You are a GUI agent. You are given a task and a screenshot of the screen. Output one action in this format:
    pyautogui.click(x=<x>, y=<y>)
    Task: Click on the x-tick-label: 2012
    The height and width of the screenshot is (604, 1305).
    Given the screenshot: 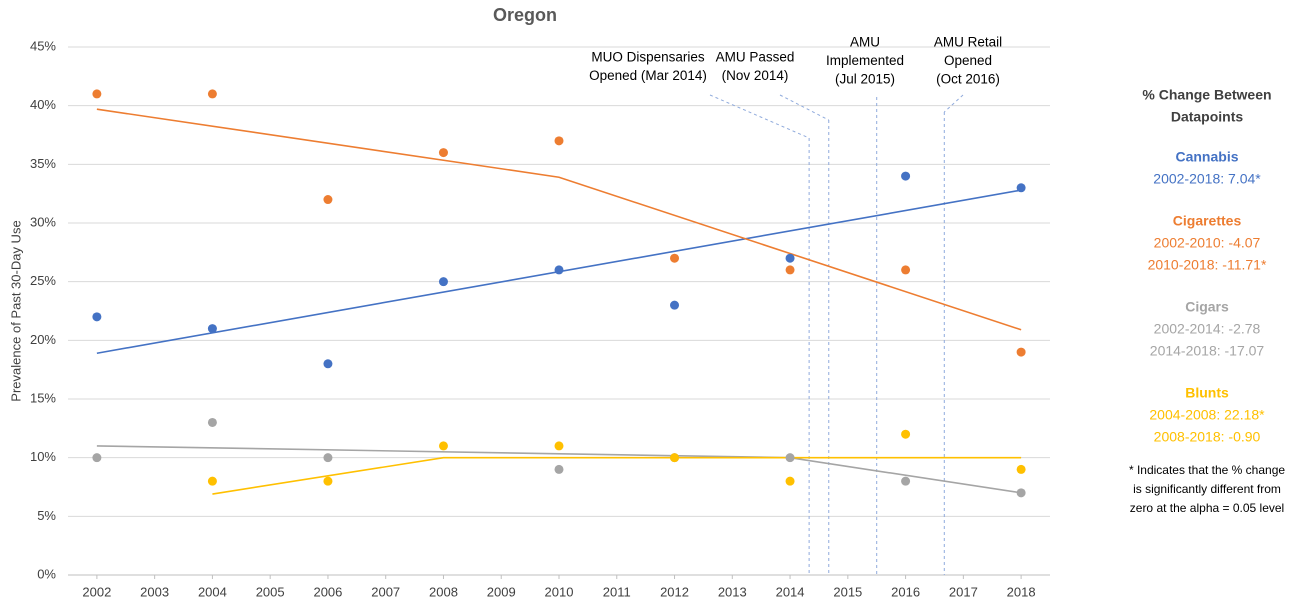 What is the action you would take?
    pyautogui.click(x=674, y=591)
    